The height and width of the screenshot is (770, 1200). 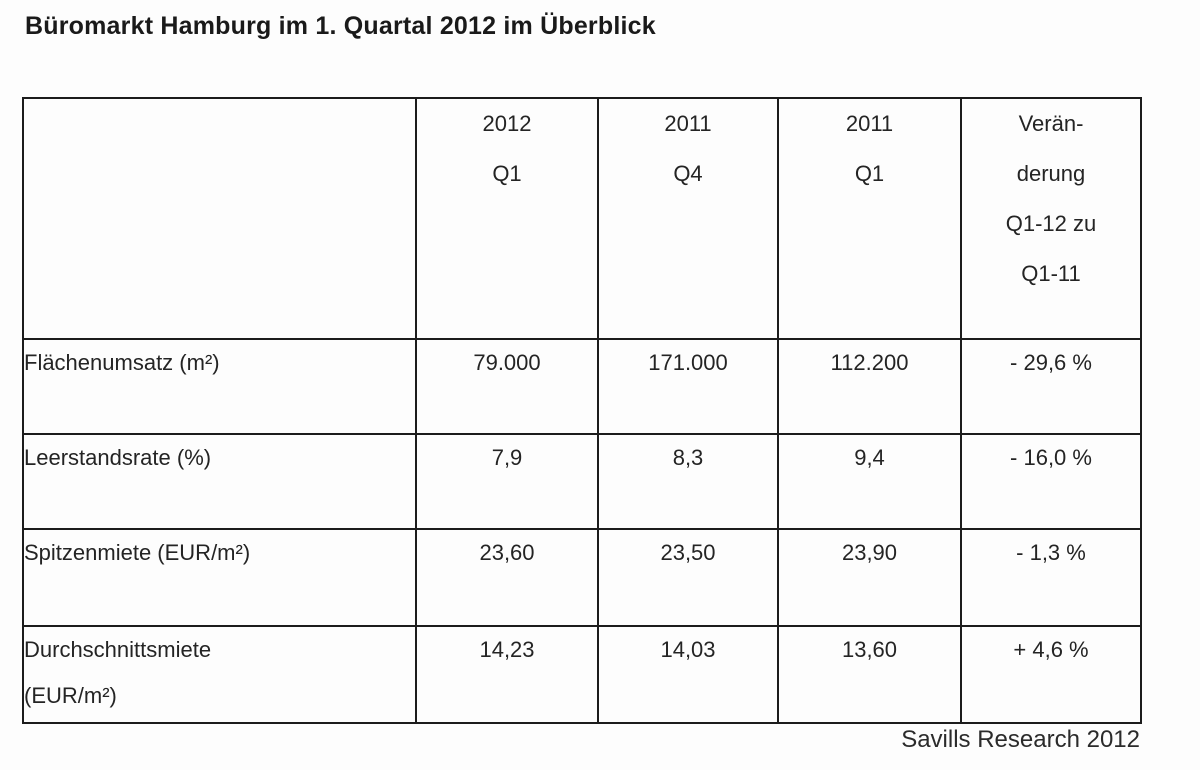 I want to click on cell-change-value: - 1,3 %, so click(x=1051, y=577).